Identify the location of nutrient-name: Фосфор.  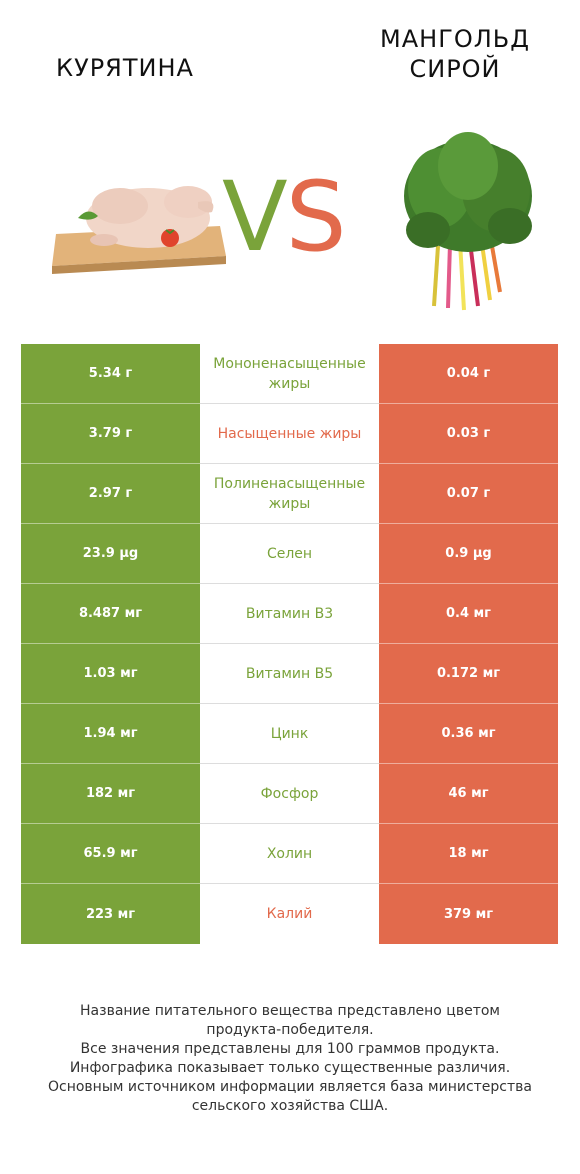
(289, 794).